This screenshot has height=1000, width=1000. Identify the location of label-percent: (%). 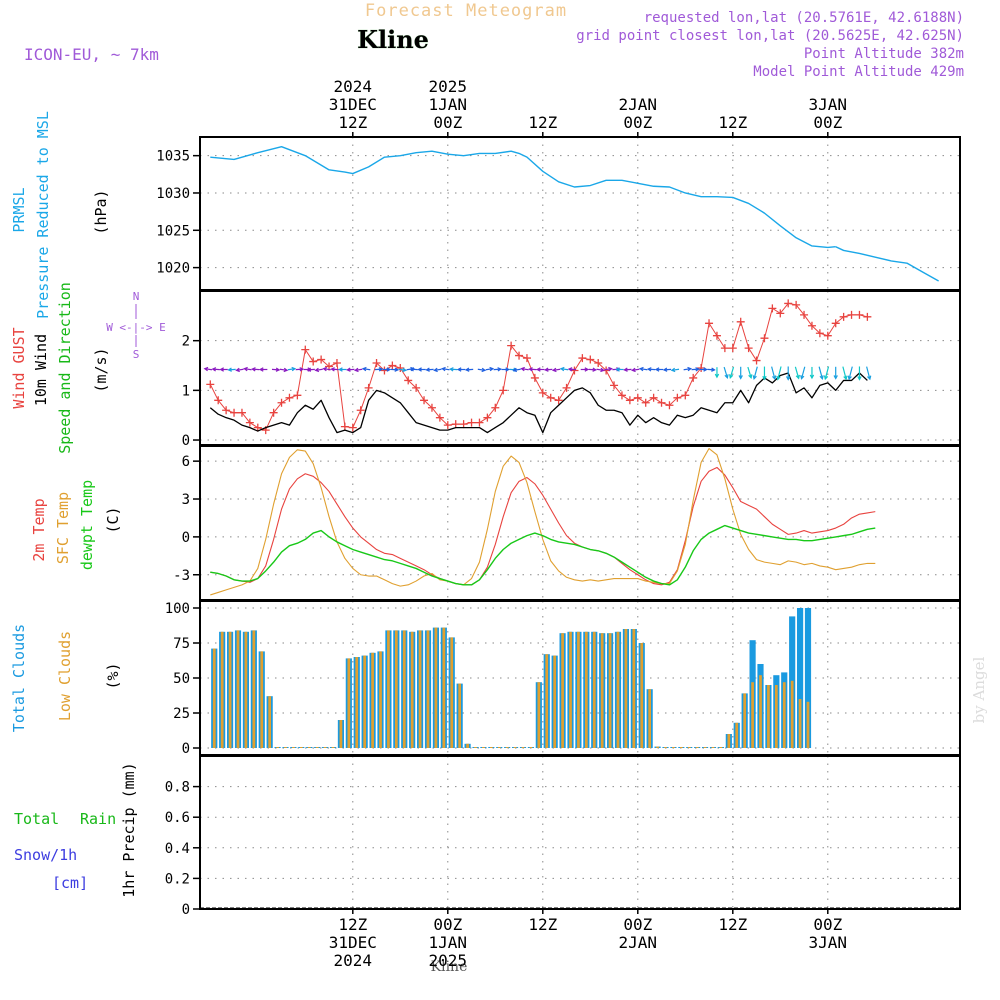
(113, 675).